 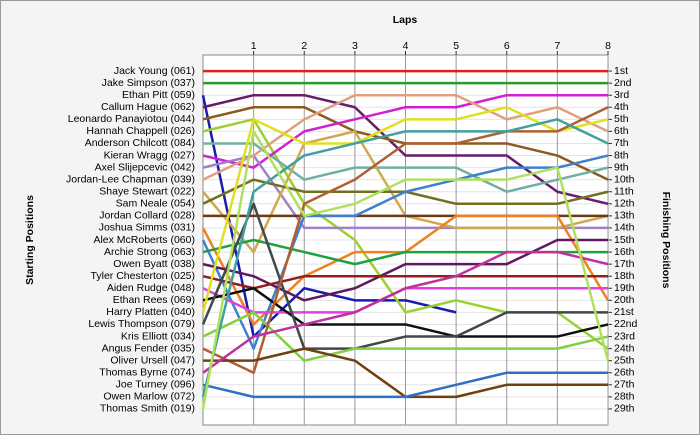 I want to click on driver-label: Tyler Chesterton (025), so click(x=143, y=276).